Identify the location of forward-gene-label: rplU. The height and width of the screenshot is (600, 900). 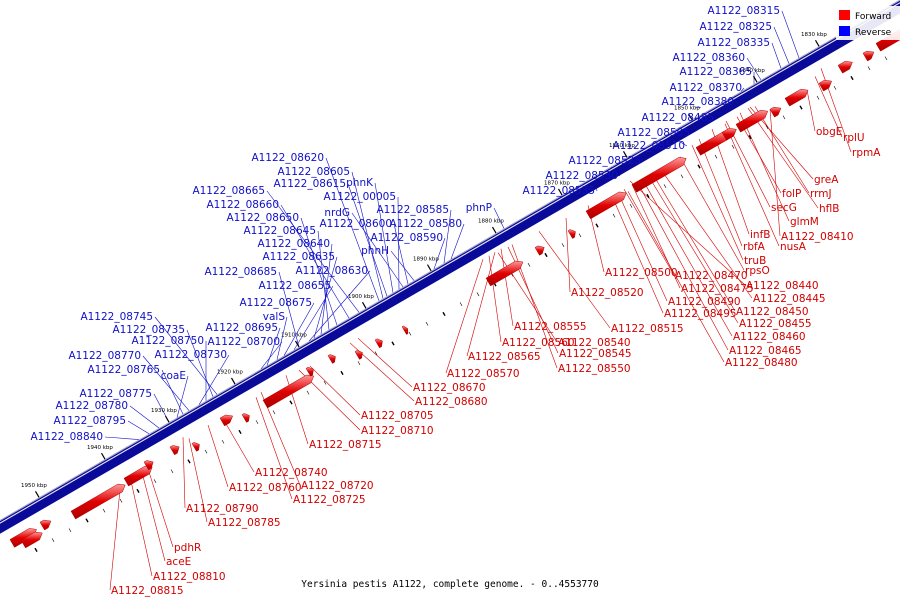
(854, 138).